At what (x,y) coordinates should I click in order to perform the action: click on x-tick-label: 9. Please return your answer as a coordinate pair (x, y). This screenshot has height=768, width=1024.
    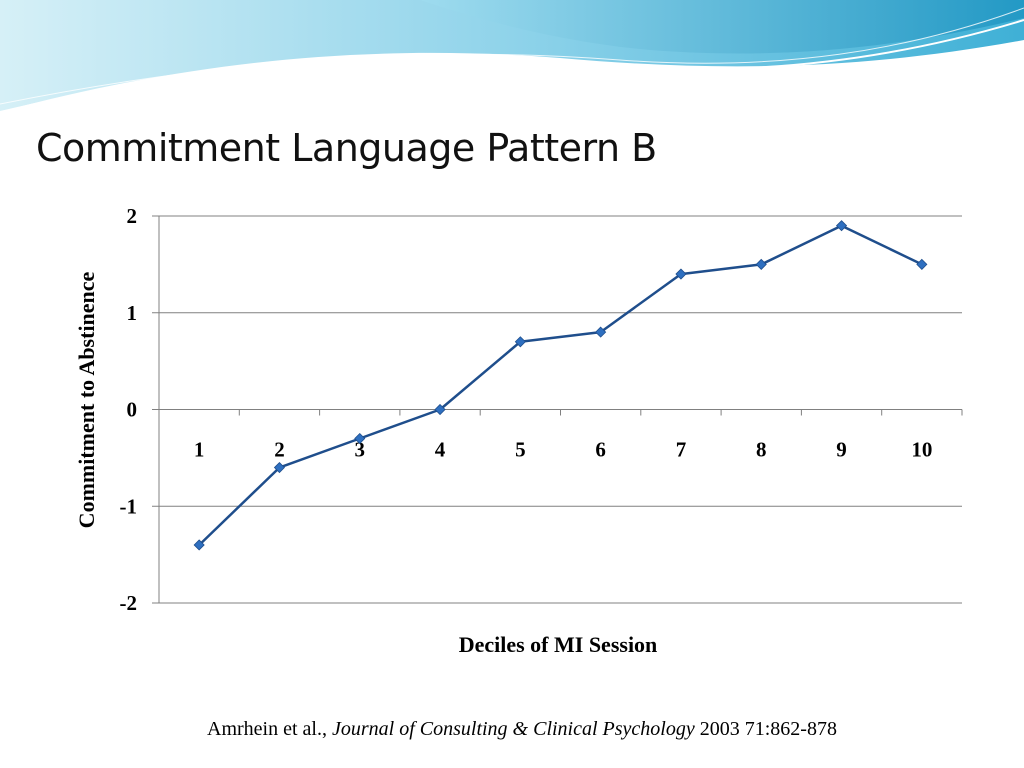
    Looking at the image, I should click on (841, 450).